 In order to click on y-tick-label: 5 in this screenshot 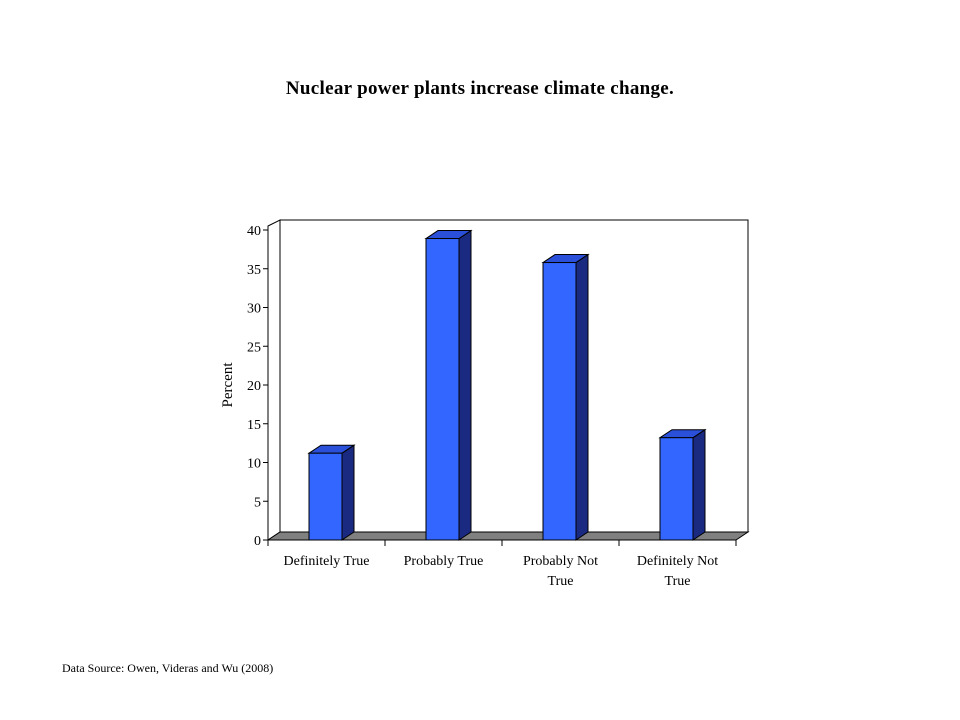, I will do `click(257, 502)`.